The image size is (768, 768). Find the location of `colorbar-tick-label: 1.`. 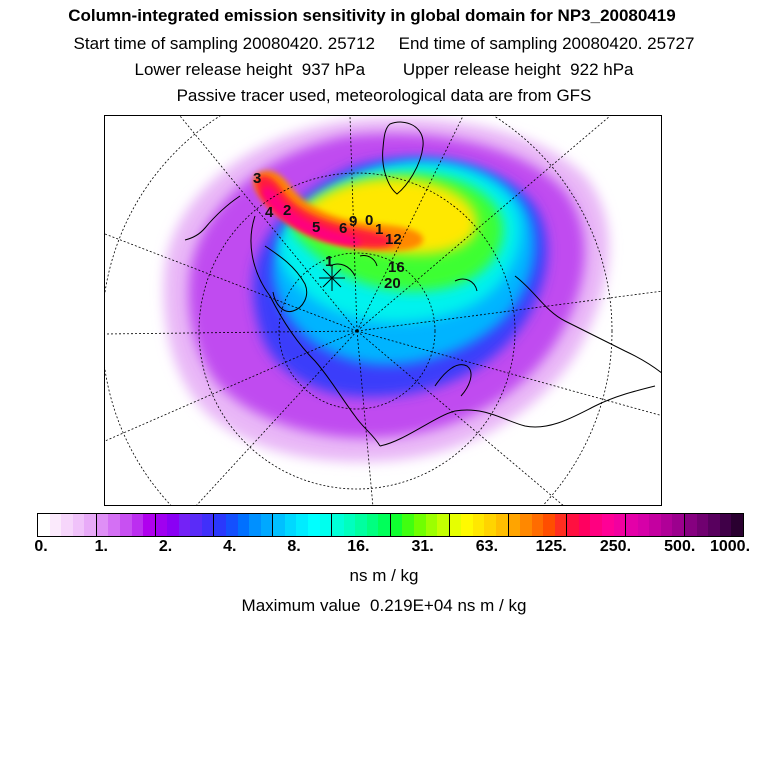

colorbar-tick-label: 1. is located at coordinates (101, 546).